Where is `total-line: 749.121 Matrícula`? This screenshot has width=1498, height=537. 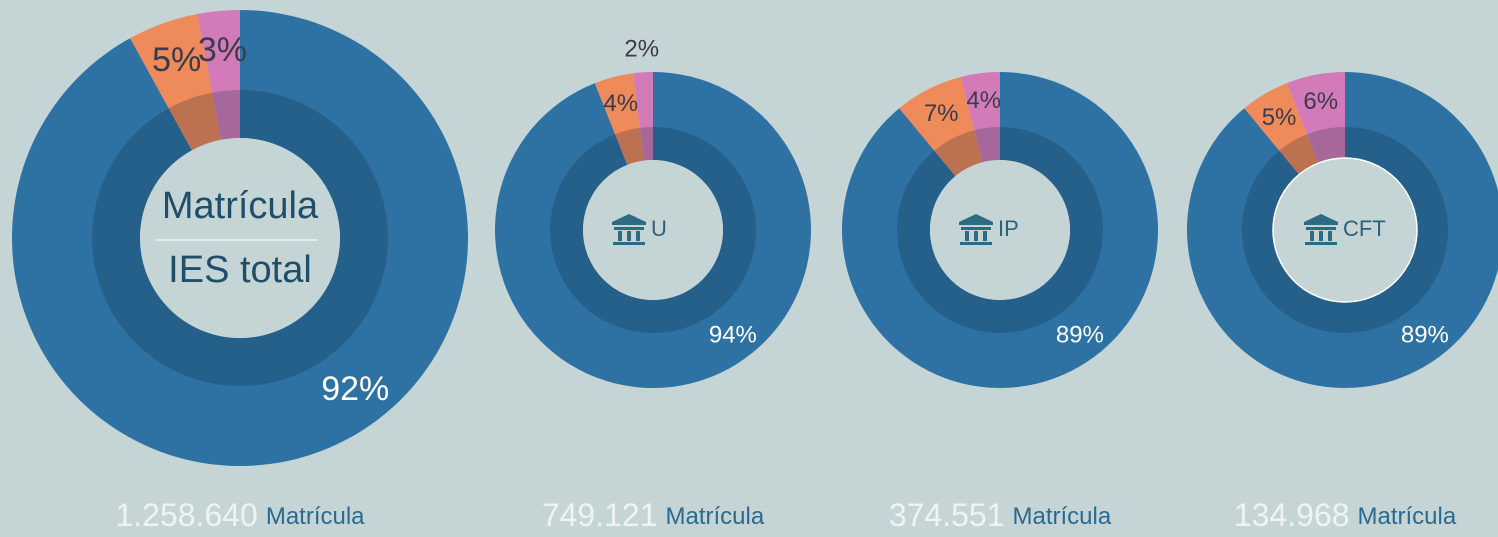
total-line: 749.121 Matrícula is located at coordinates (653, 515).